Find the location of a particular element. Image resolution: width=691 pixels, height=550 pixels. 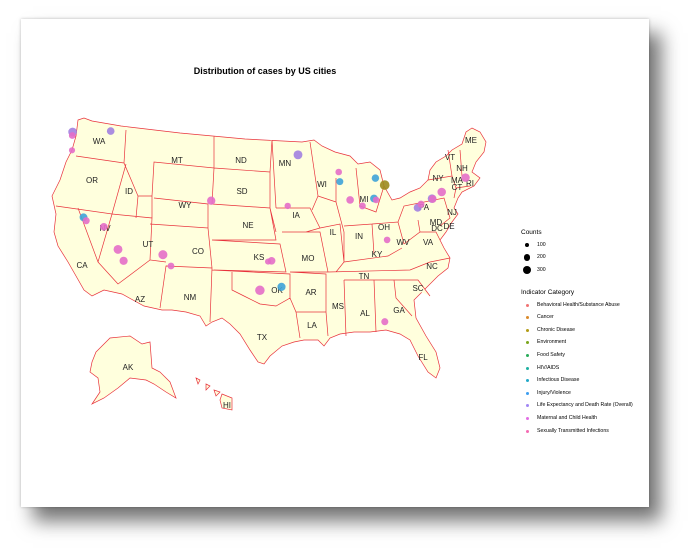

state-label-mn: MN is located at coordinates (285, 163).